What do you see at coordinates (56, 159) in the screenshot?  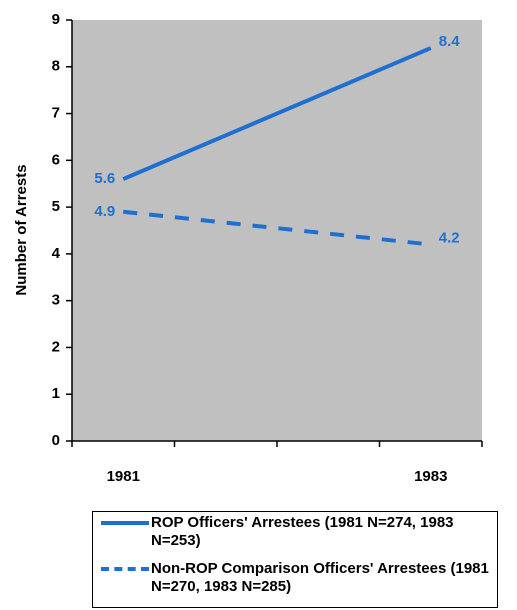 I see `y-tick-label: 6` at bounding box center [56, 159].